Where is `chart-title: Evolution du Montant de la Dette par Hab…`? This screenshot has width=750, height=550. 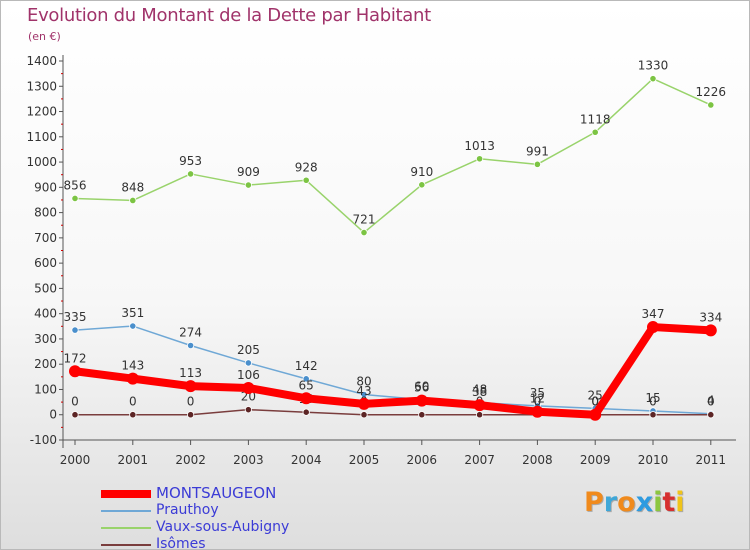
chart-title: Evolution du Montant de la Dette par Hab… is located at coordinates (229, 15).